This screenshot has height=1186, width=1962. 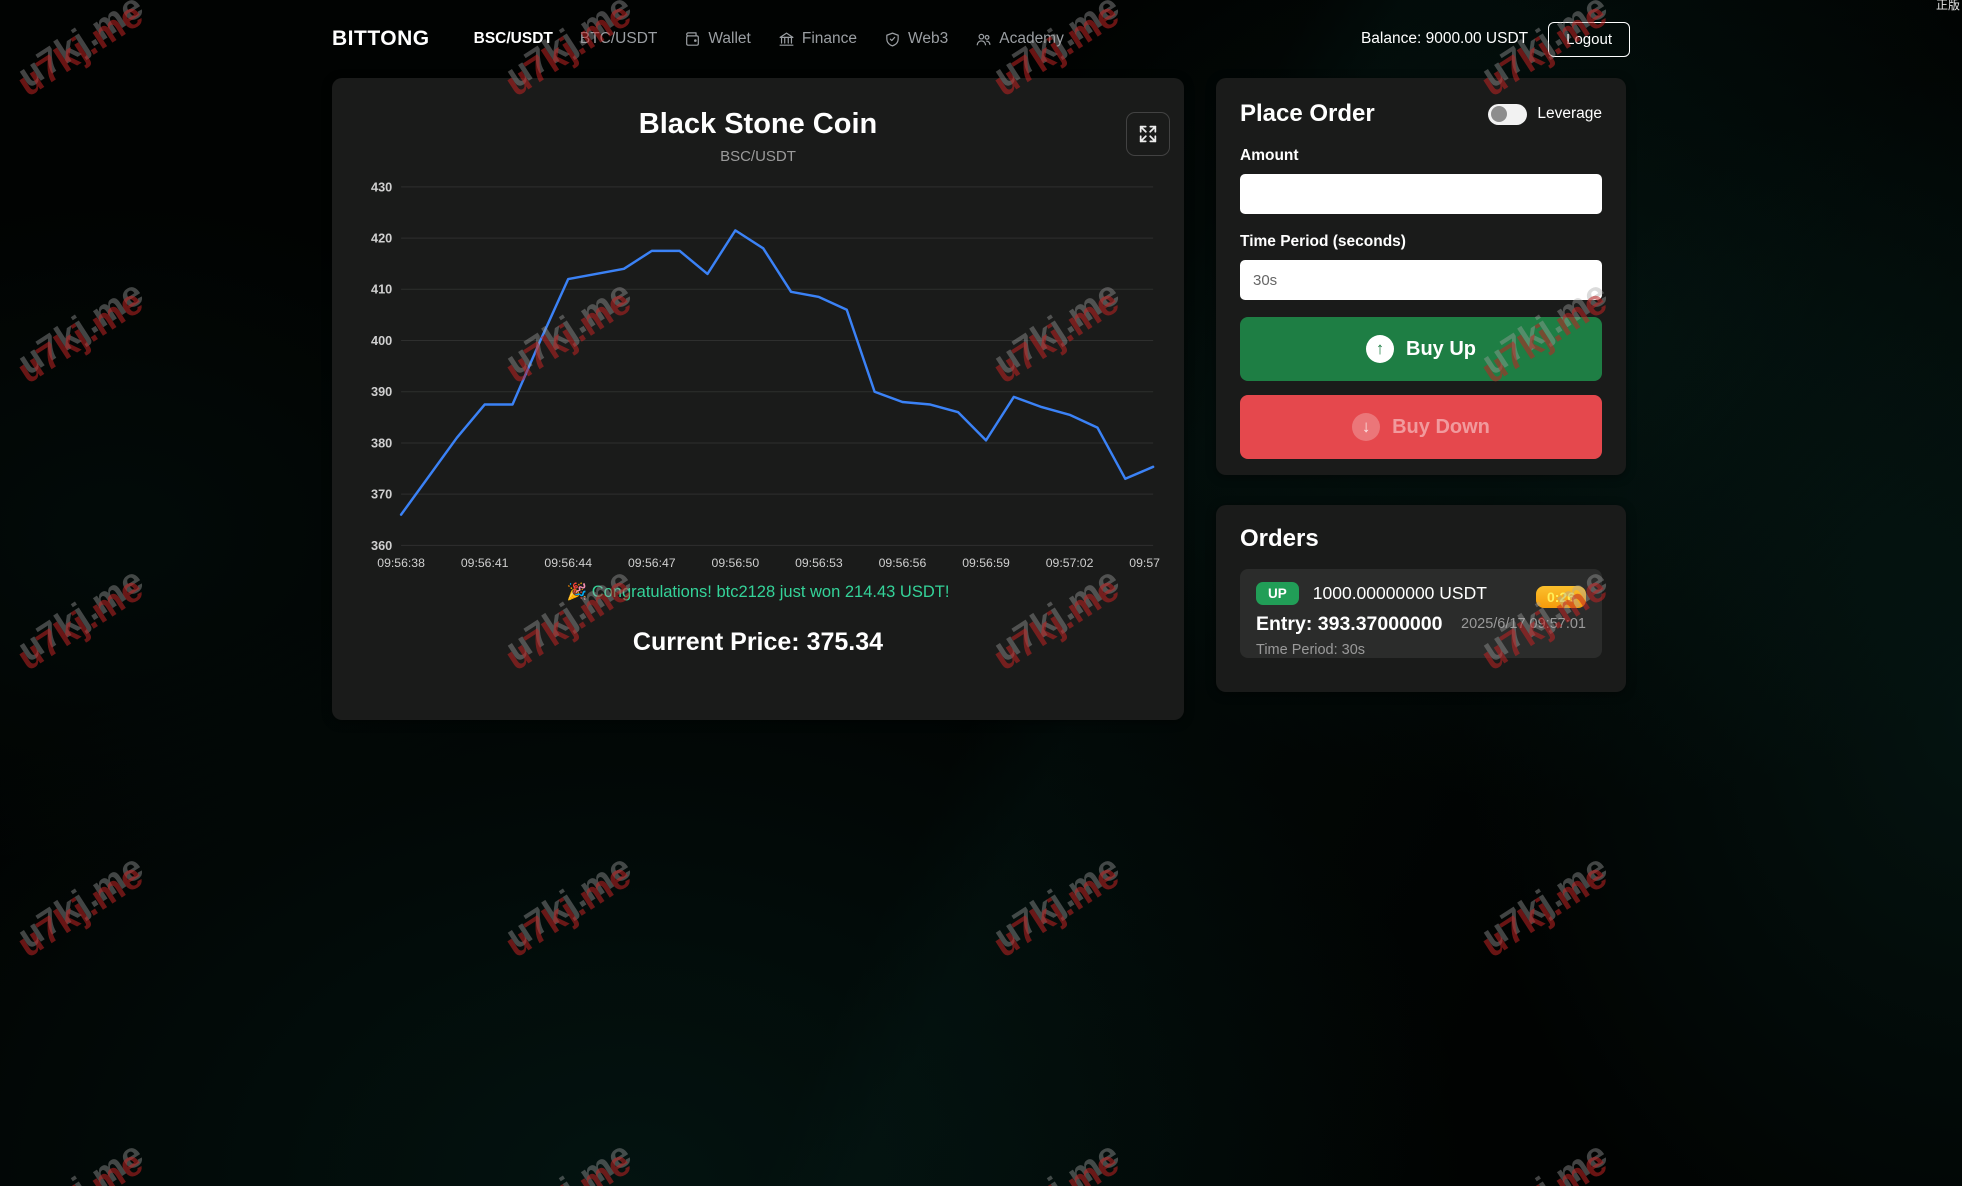 What do you see at coordinates (1277, 593) in the screenshot?
I see `direction-badge: UP` at bounding box center [1277, 593].